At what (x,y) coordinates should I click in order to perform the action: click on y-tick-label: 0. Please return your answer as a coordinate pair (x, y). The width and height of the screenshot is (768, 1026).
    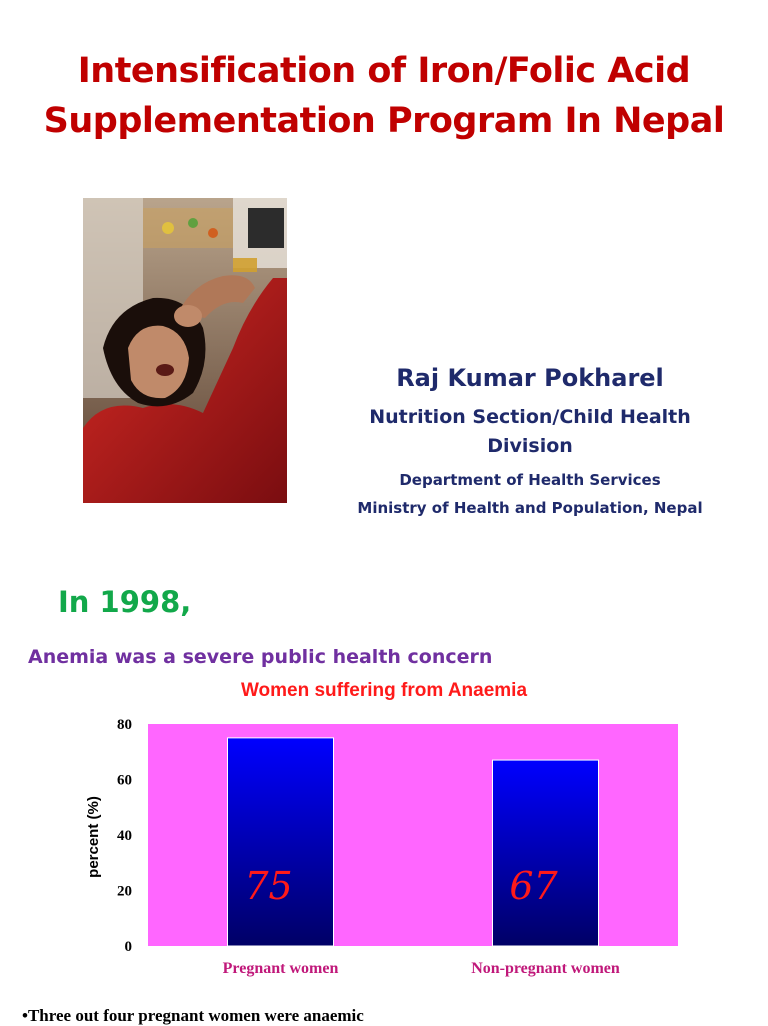
    Looking at the image, I should click on (129, 947).